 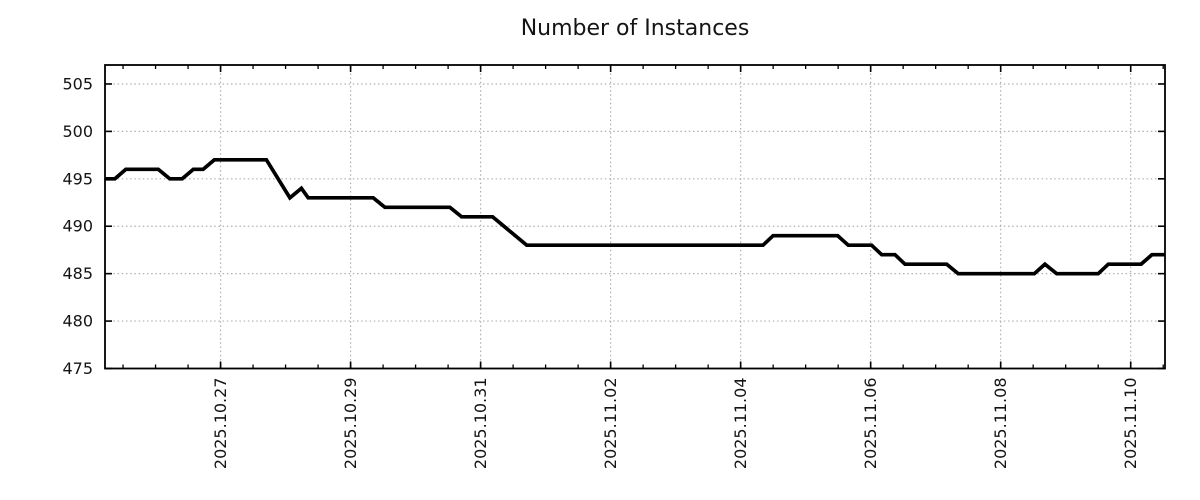 I want to click on x-tick-label: 2025.10.31, so click(x=480, y=424).